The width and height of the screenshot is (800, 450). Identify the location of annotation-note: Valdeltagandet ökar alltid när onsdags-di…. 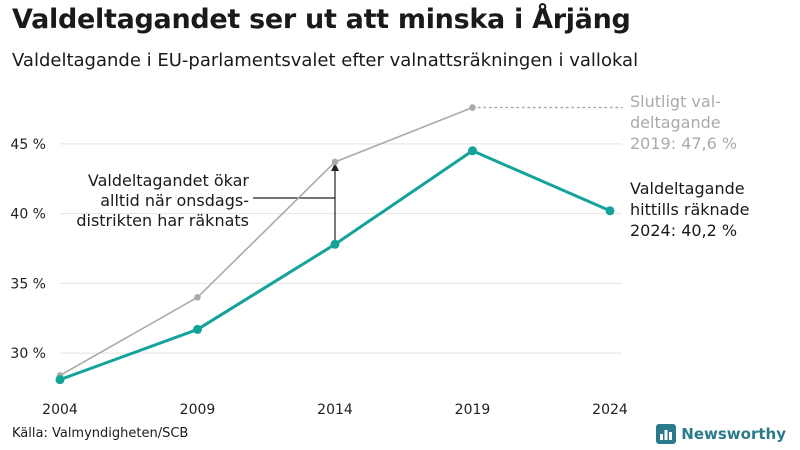
(162, 200).